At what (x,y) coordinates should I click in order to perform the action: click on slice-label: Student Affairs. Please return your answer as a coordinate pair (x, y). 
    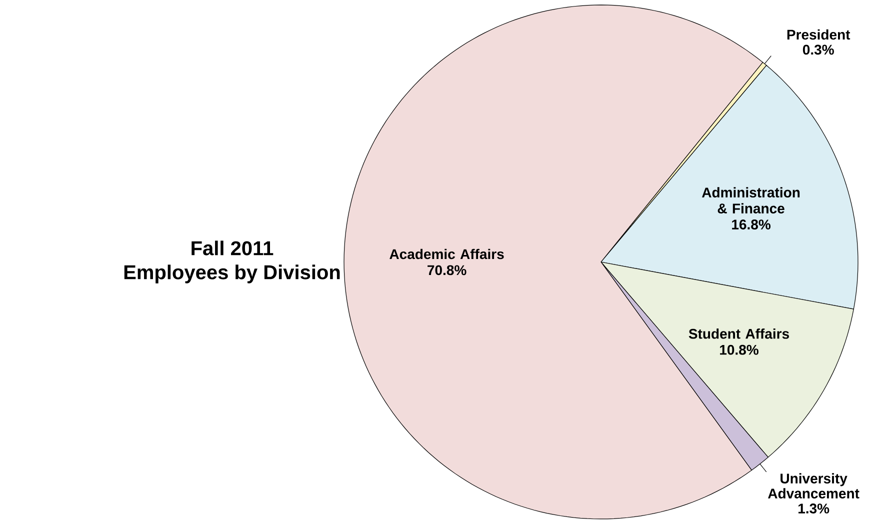
    Looking at the image, I should click on (738, 333).